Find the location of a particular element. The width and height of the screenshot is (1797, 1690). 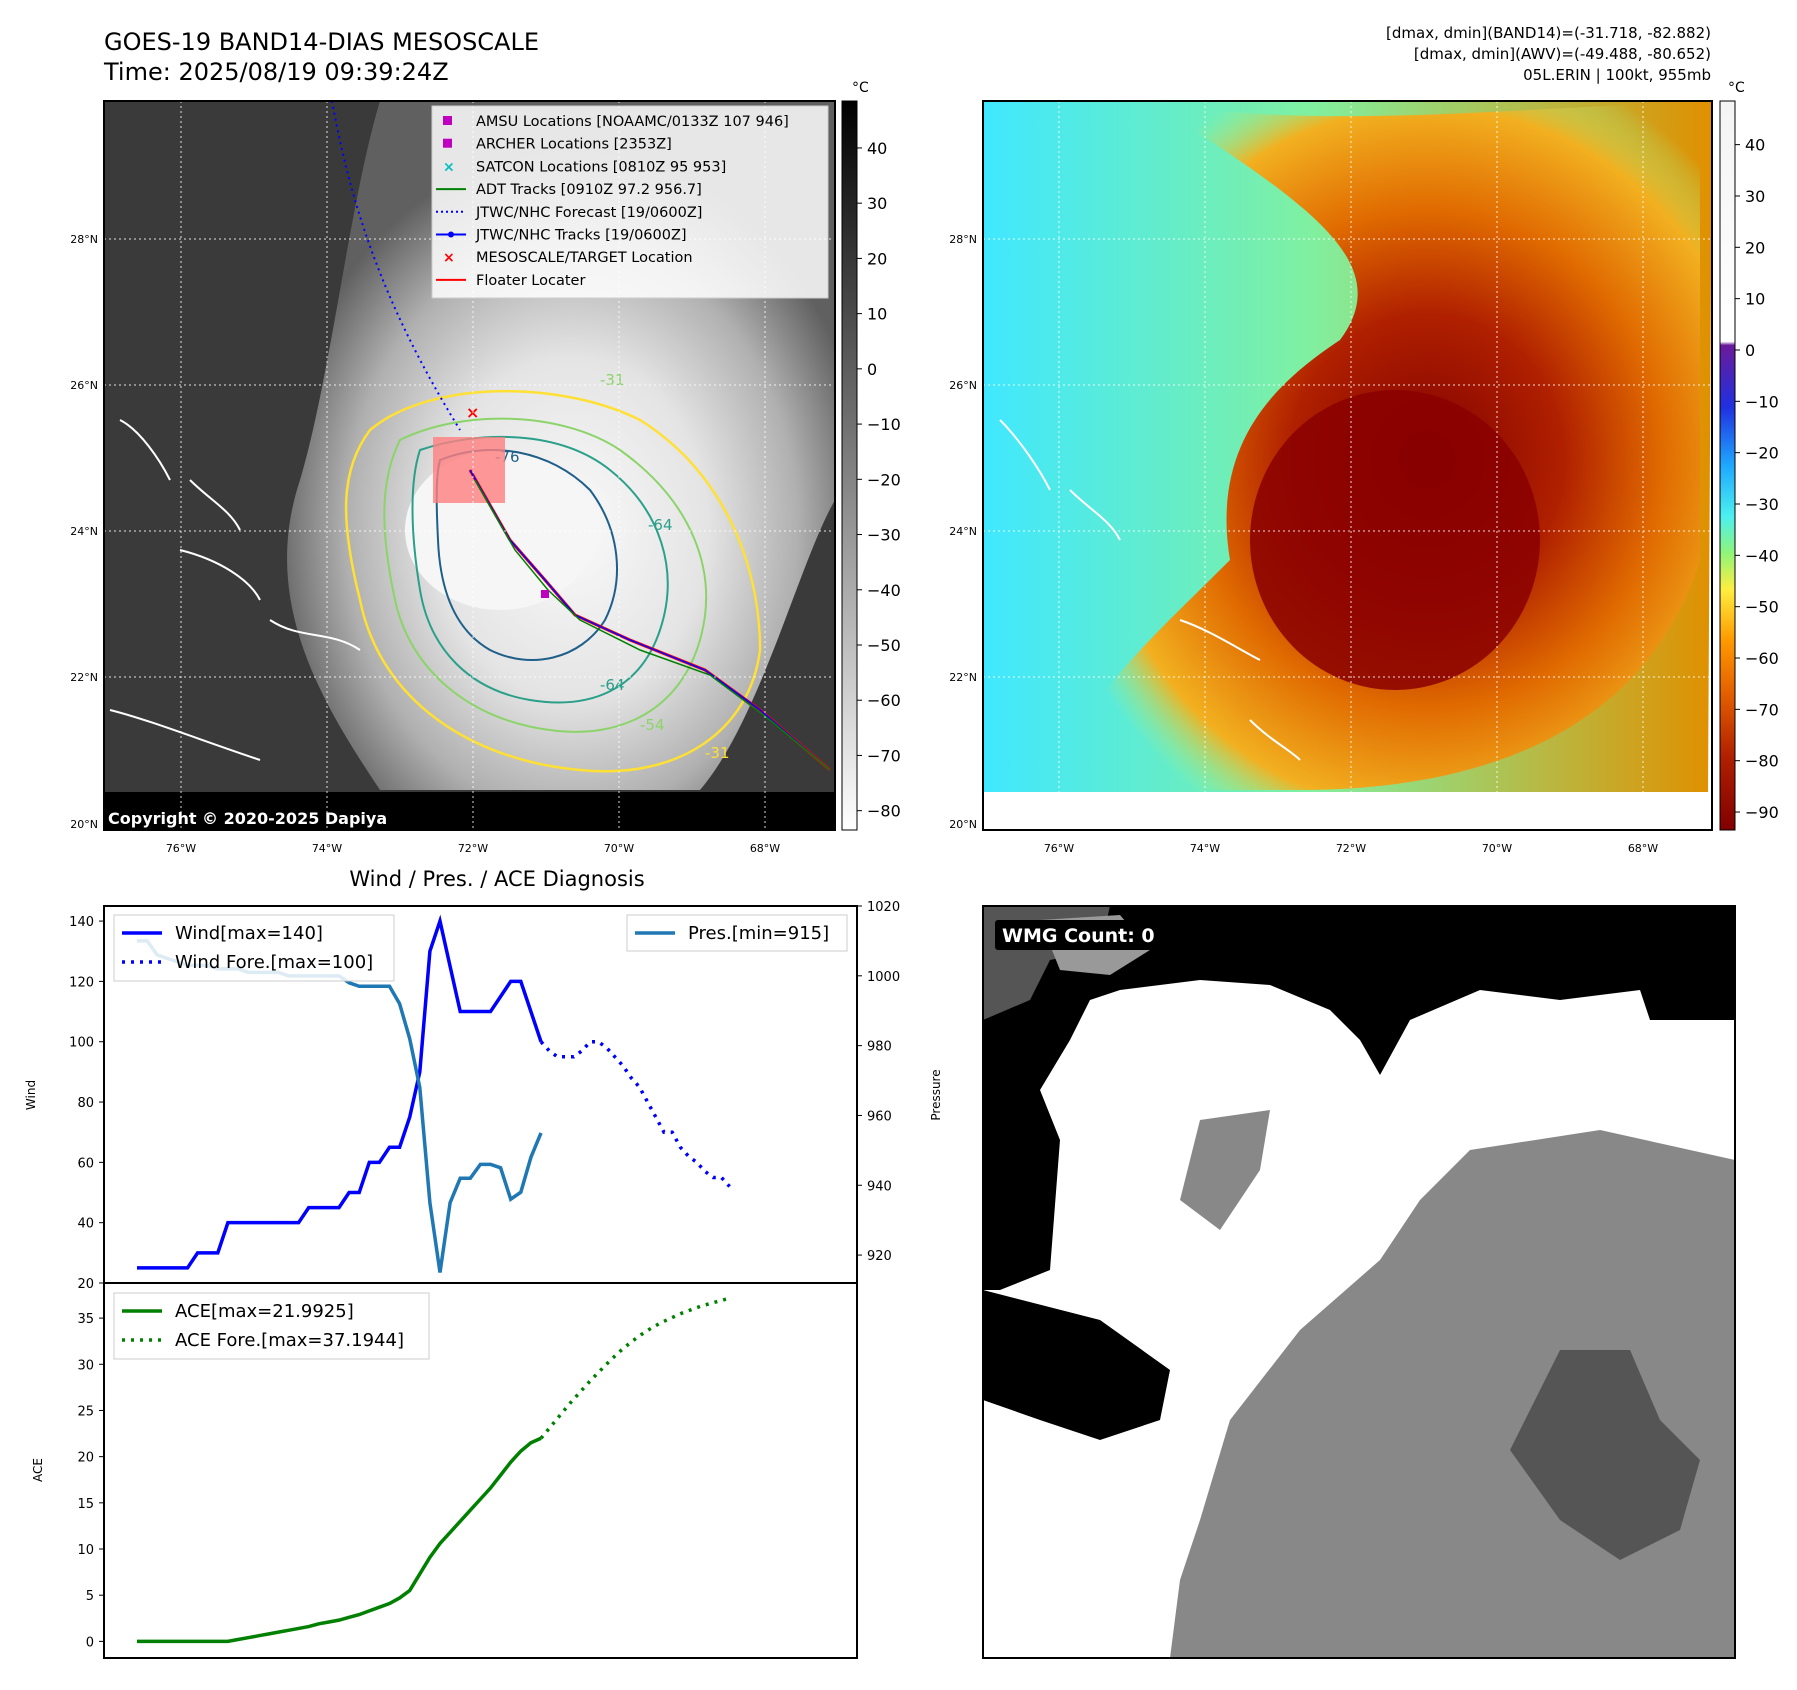

wind-legend: Wind[max=140] Wind Fore.[max=100] is located at coordinates (254, 948).